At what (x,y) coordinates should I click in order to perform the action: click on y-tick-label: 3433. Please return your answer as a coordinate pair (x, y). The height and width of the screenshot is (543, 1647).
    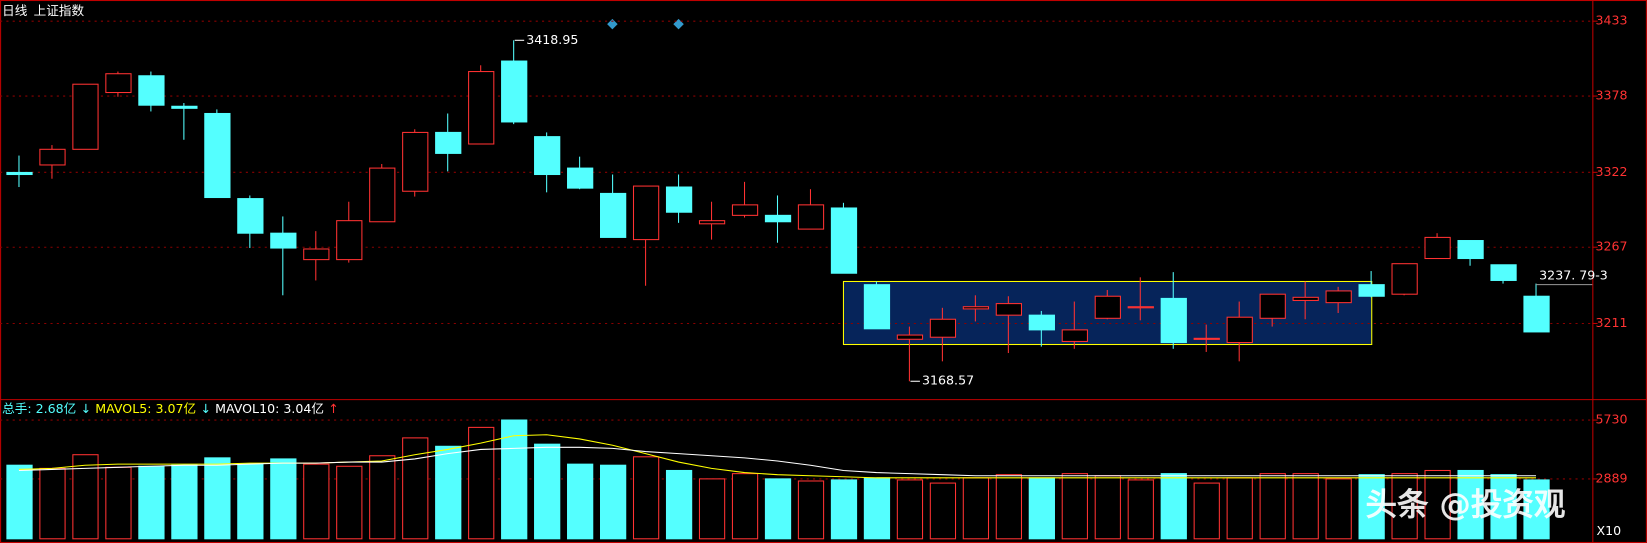
    Looking at the image, I should click on (1611, 20).